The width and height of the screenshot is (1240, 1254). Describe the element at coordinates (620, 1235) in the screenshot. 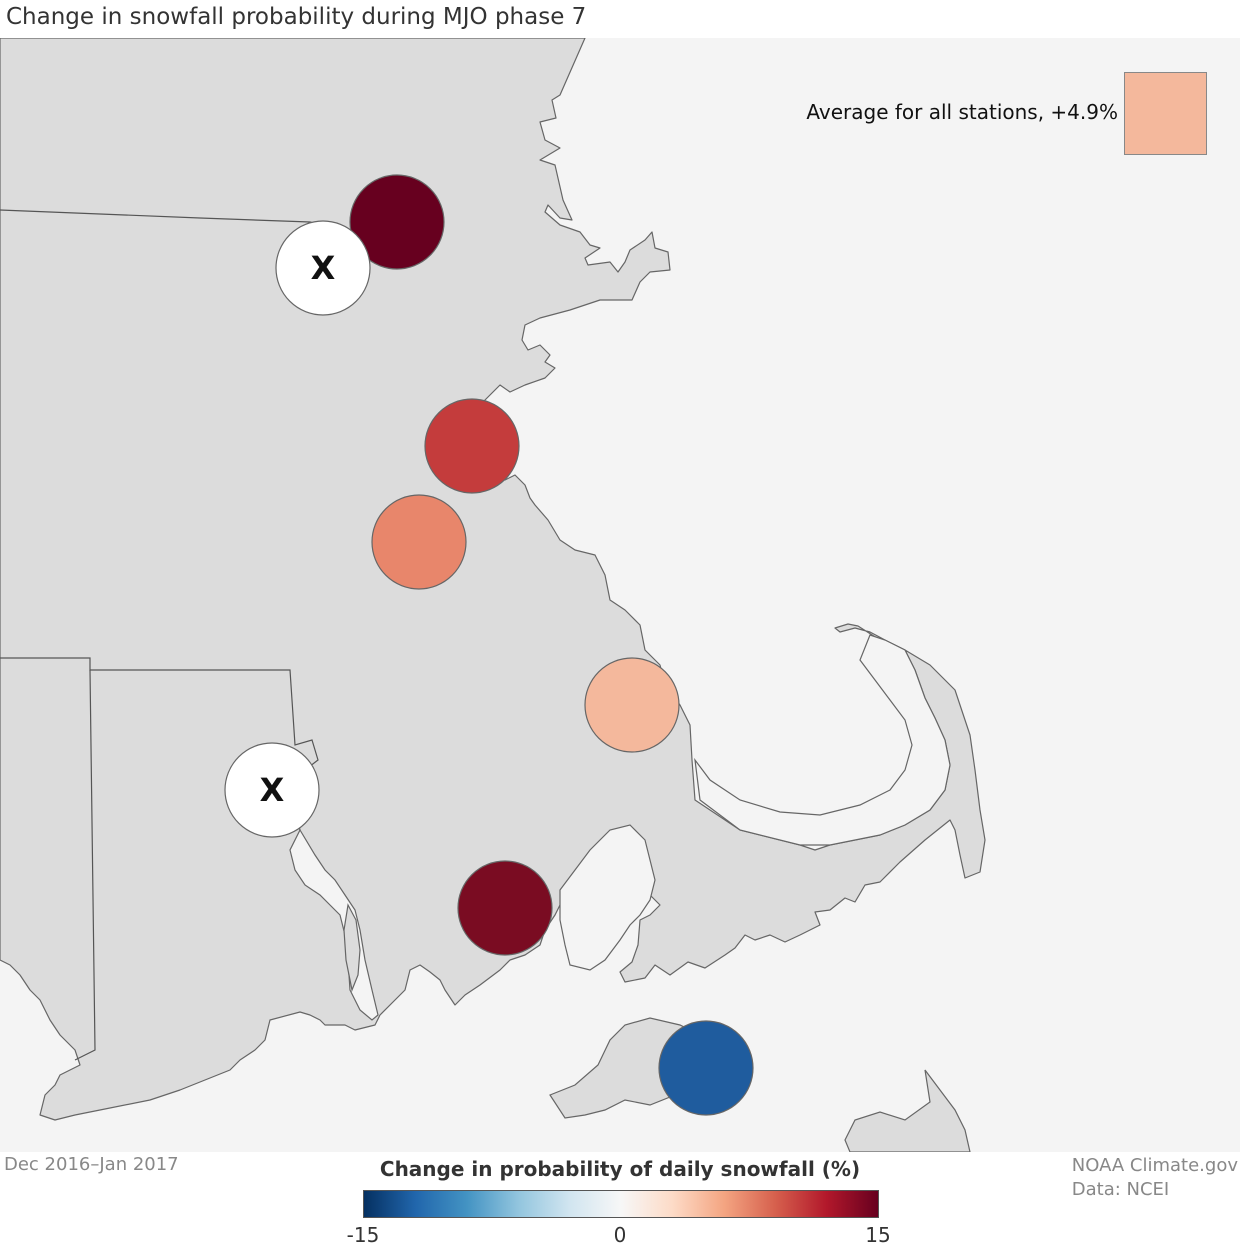

I see `scale-tick-mid: 0` at that location.